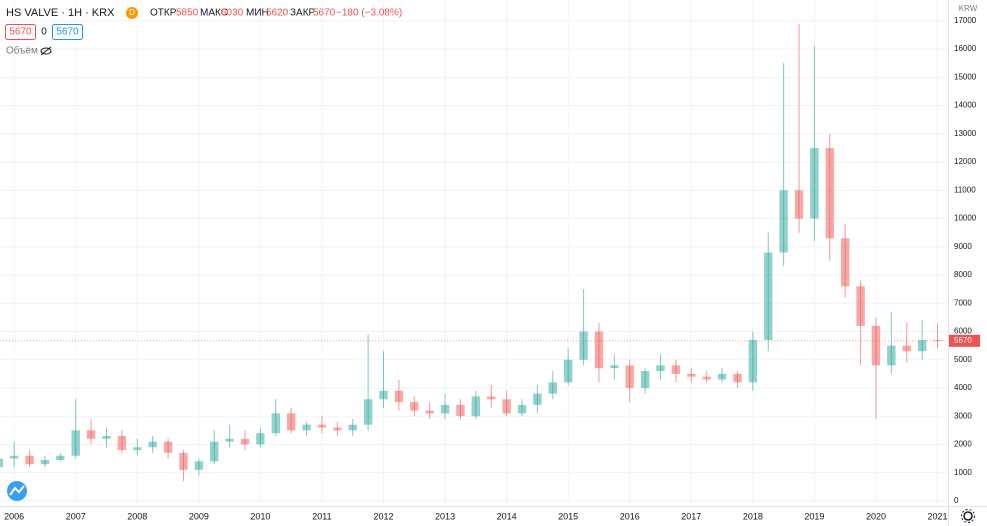 This screenshot has height=526, width=987. What do you see at coordinates (964, 340) in the screenshot?
I see `last-price-box` at bounding box center [964, 340].